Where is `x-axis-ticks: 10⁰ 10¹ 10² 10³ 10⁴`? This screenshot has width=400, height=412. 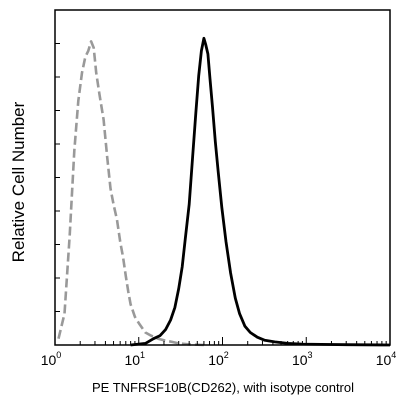
x-axis-ticks: 10⁰ 10¹ 10² 10³ 10⁴ is located at coordinates (219, 352).